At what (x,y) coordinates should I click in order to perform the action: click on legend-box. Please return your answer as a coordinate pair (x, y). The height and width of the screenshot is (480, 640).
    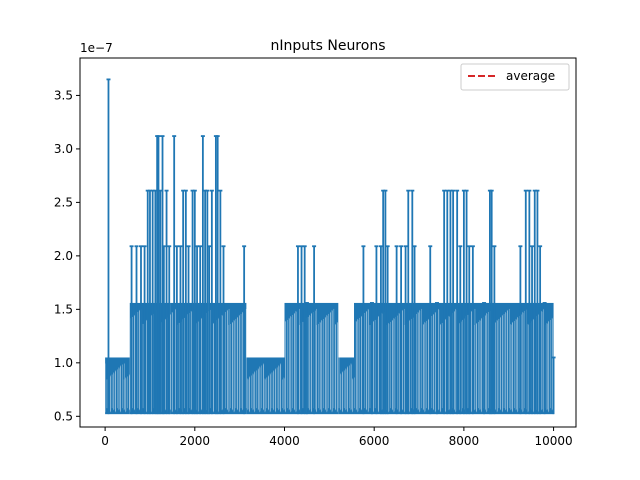
    Looking at the image, I should click on (515, 77).